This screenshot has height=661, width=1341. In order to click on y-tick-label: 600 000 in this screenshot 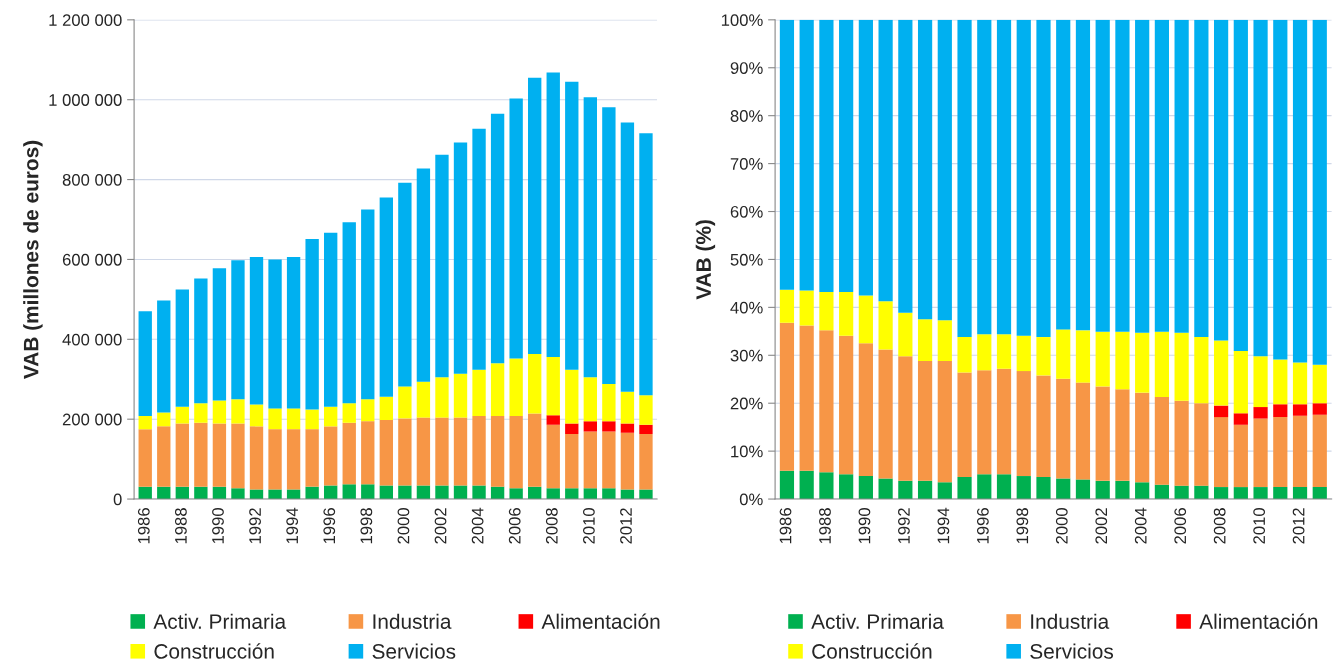, I will do `click(92, 259)`.